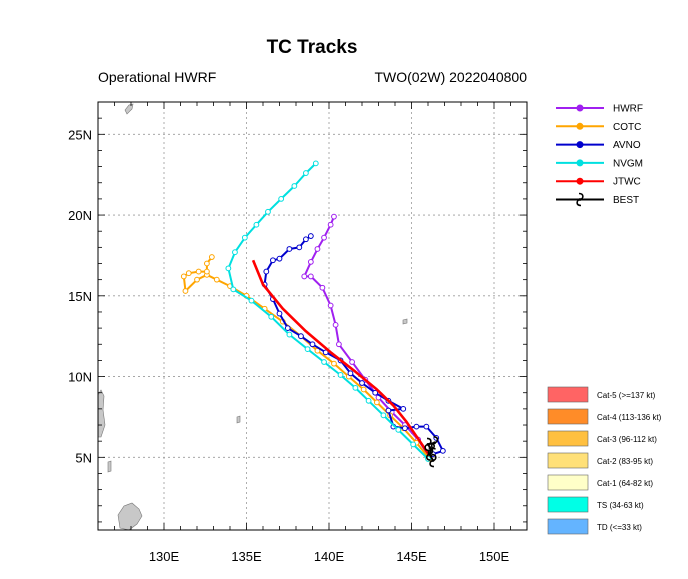 This screenshot has height=579, width=688. I want to click on x-tick-label: 135E, so click(246, 556).